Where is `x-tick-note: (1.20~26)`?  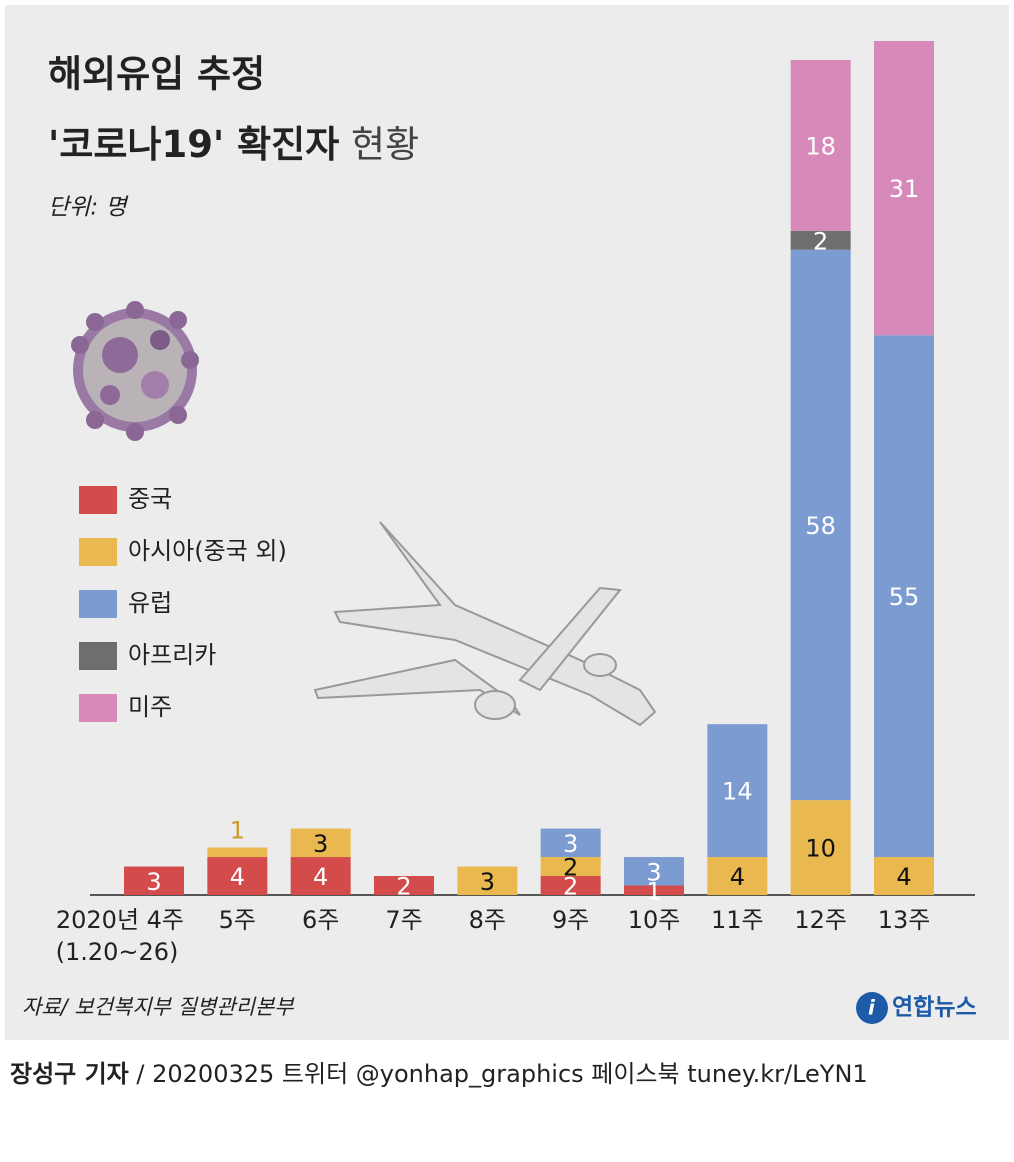
x-tick-note: (1.20~26) is located at coordinates (117, 952).